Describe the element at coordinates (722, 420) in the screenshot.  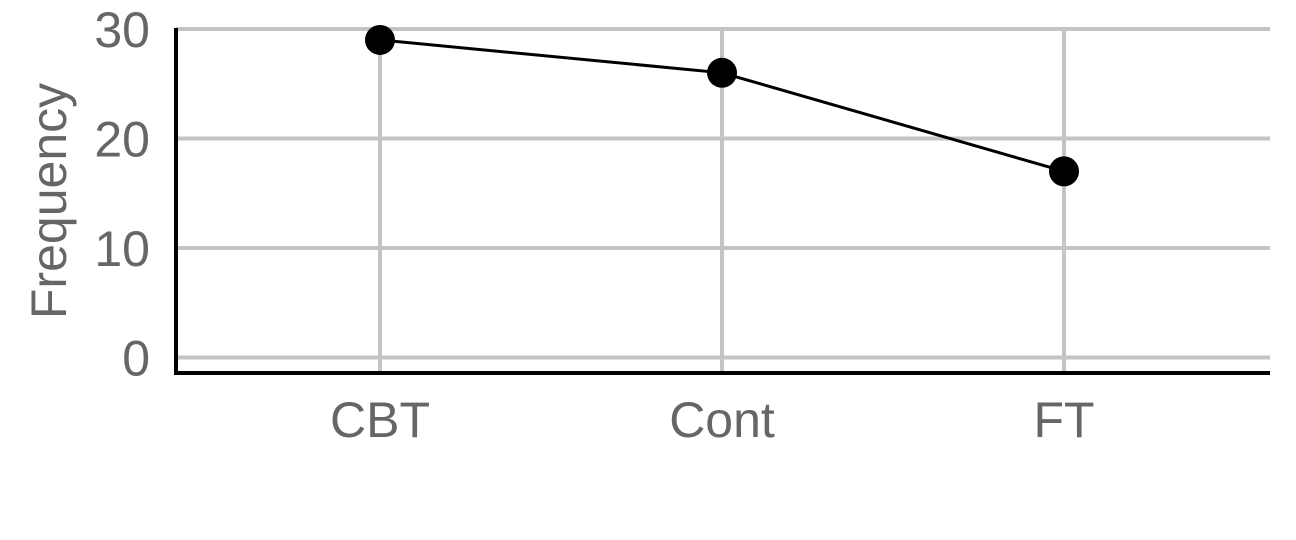
I see `x-tick-label: Cont` at that location.